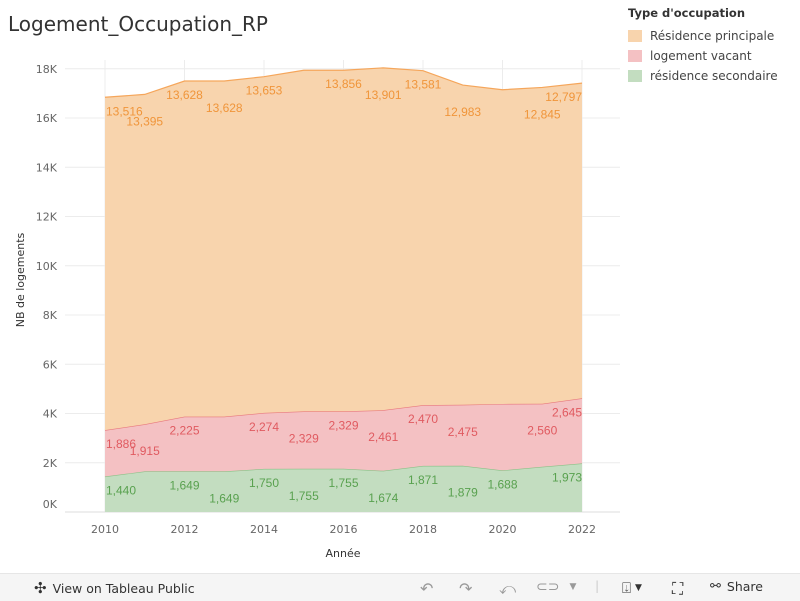 This screenshot has height=601, width=800. I want to click on share-button: ⚯ Share, so click(736, 586).